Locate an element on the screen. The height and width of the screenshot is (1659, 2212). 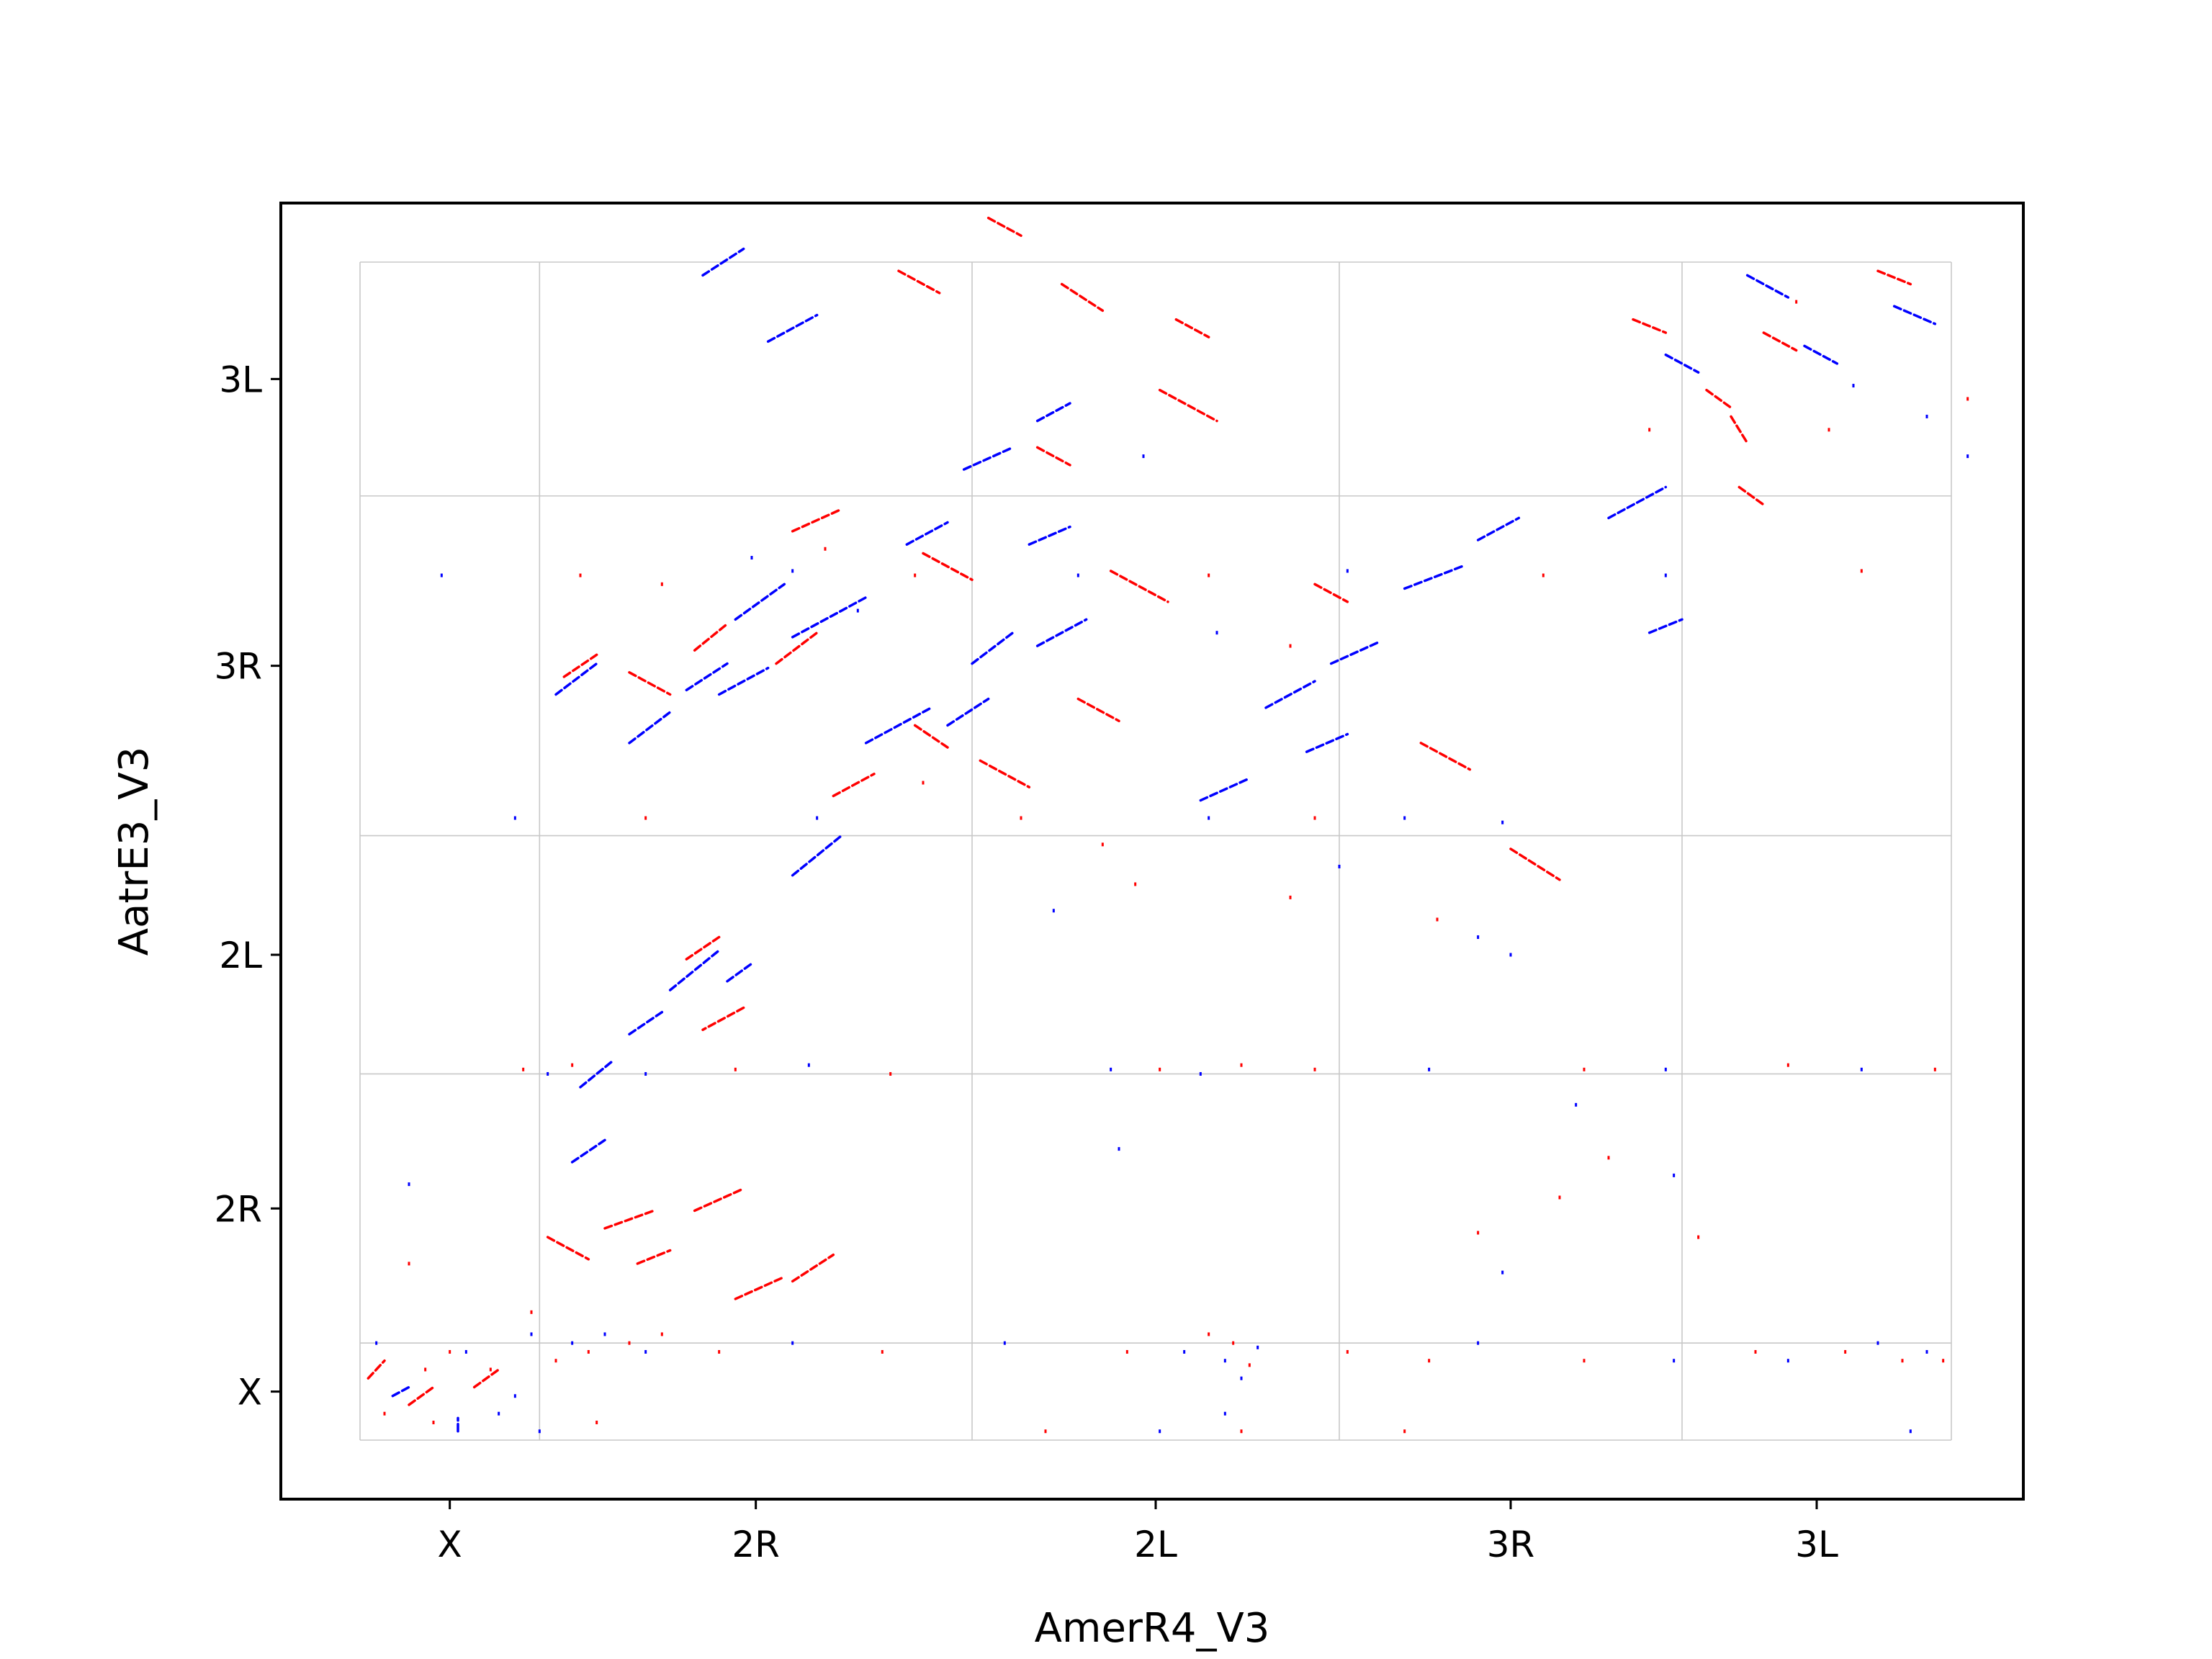
y-axis-ticks: X 2R 2L 3R 3L is located at coordinates (247, 886).